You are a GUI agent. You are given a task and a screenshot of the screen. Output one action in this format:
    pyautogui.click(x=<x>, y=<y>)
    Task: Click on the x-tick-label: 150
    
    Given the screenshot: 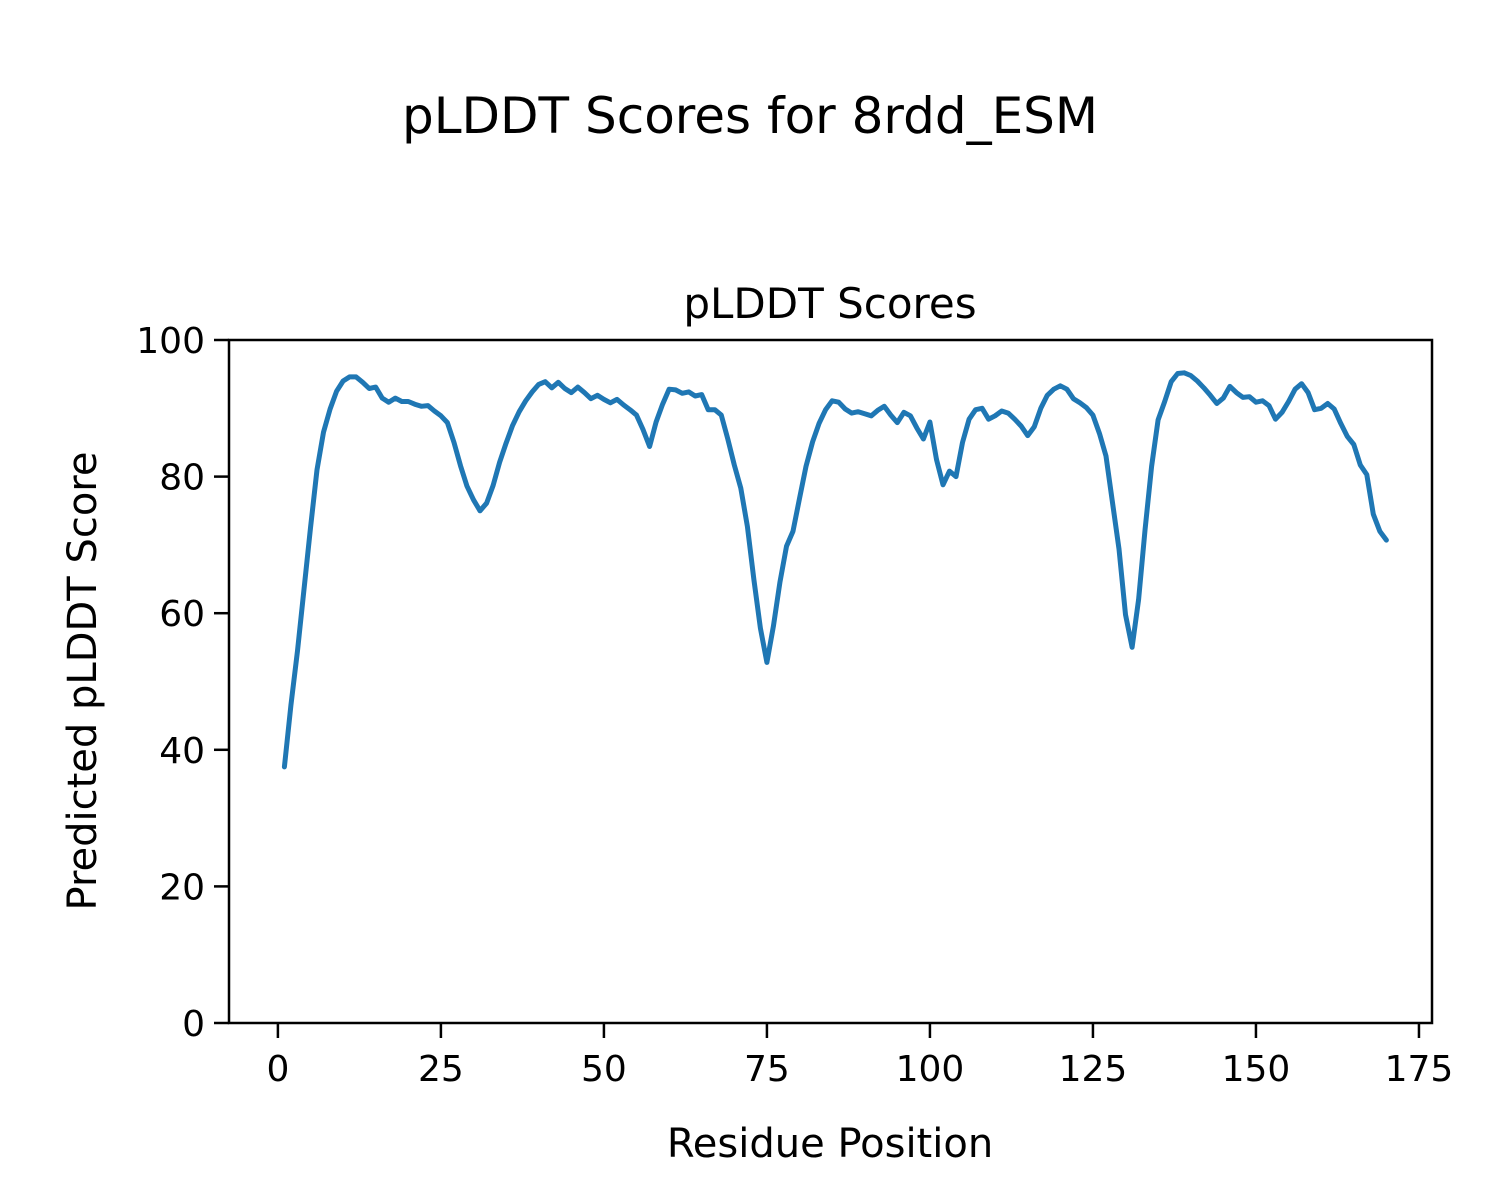 What is the action you would take?
    pyautogui.click(x=1256, y=1069)
    